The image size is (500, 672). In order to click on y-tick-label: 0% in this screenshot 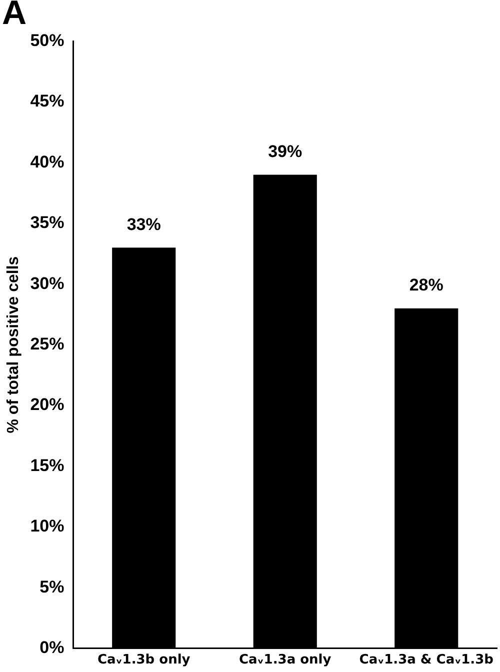, I will do `click(52, 648)`.